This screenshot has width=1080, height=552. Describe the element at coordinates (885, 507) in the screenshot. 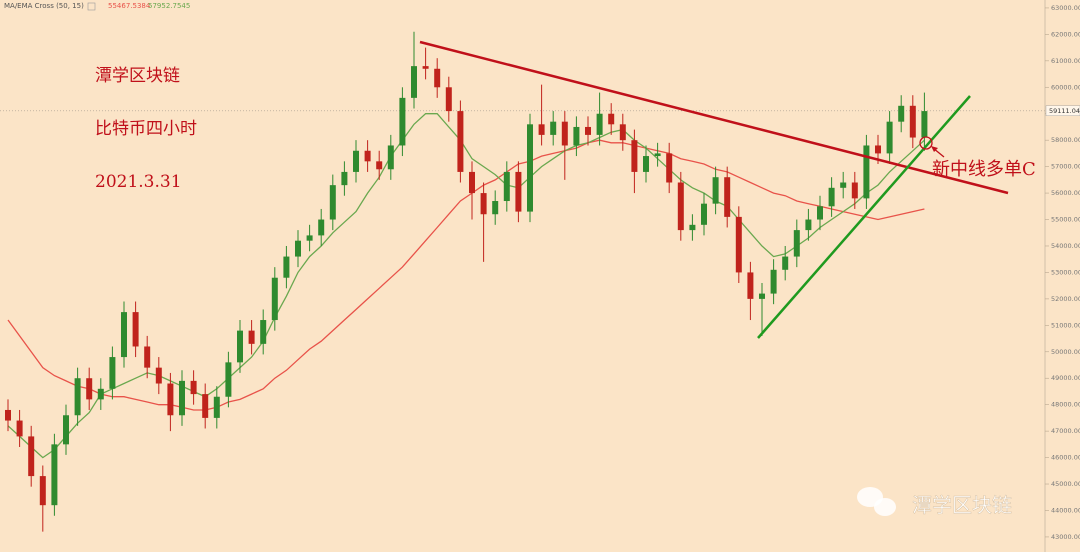

I see `watermark-icon` at that location.